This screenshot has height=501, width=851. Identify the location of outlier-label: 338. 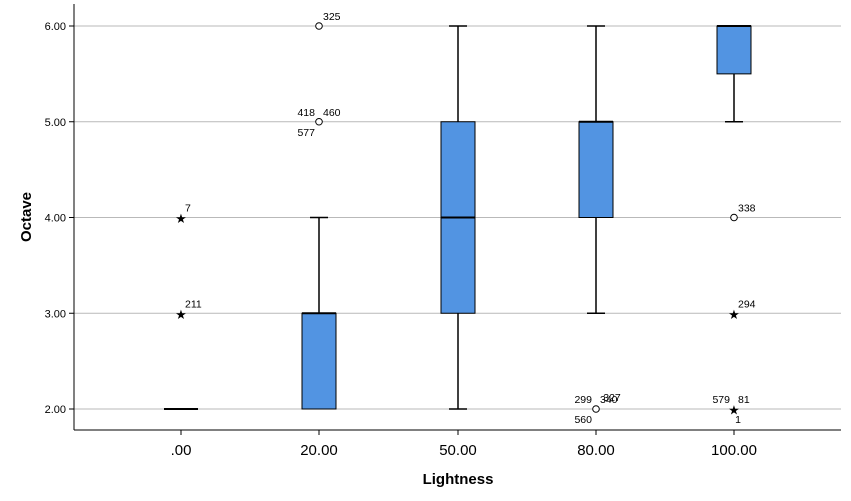
(747, 209).